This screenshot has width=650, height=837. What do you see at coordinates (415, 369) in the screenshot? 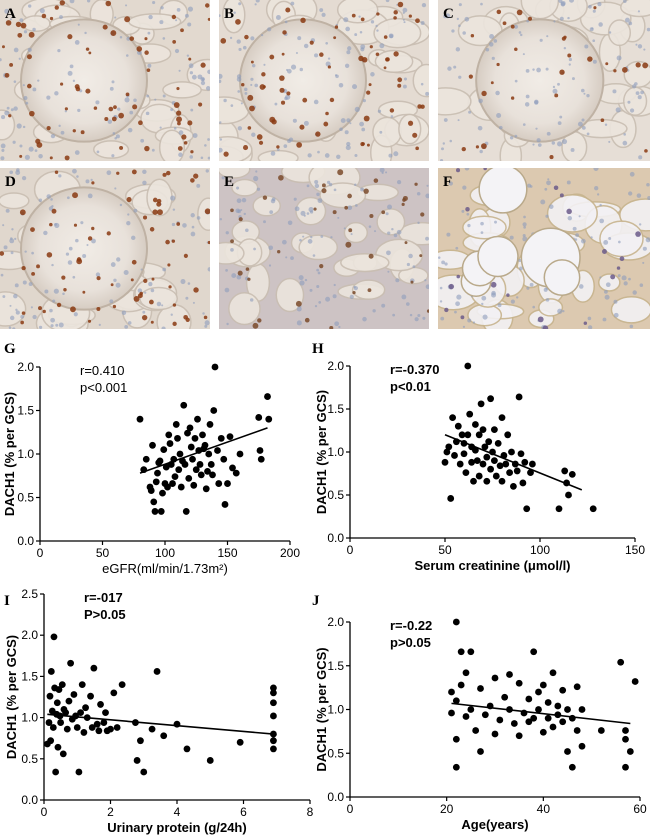
I see `correlation-r: r=-0.370` at bounding box center [415, 369].